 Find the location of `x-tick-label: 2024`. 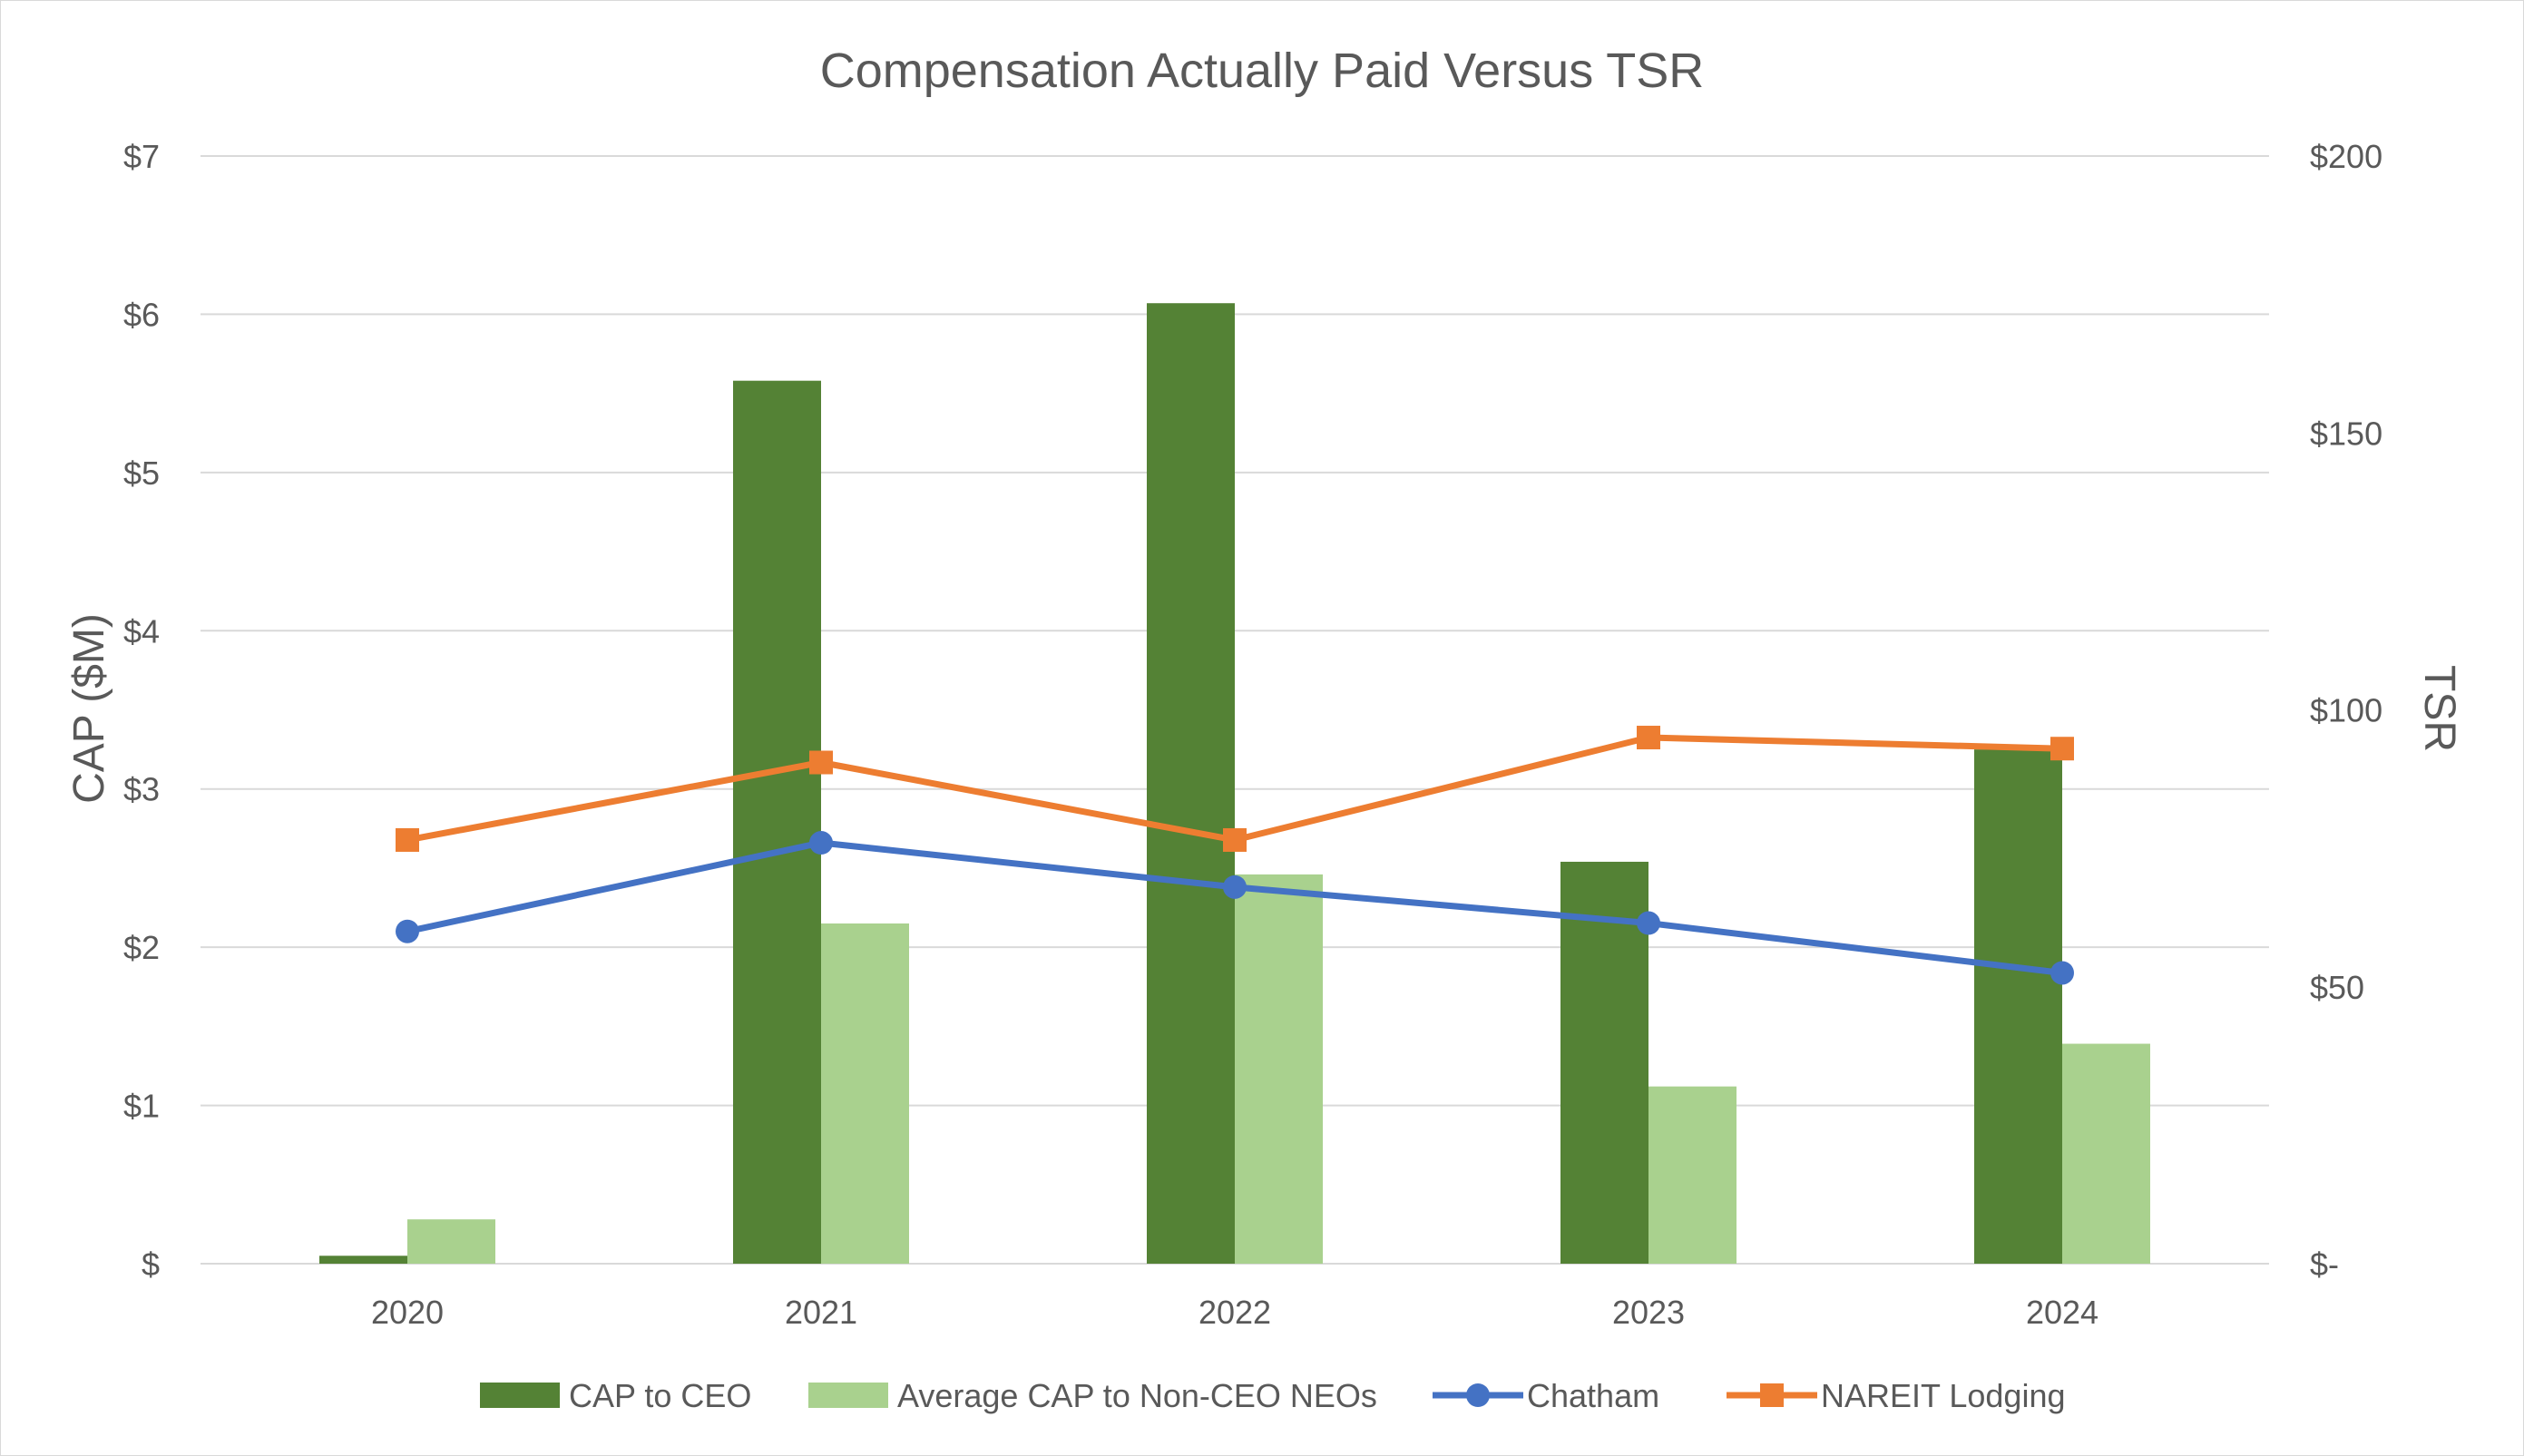

x-tick-label: 2024 is located at coordinates (2062, 1313).